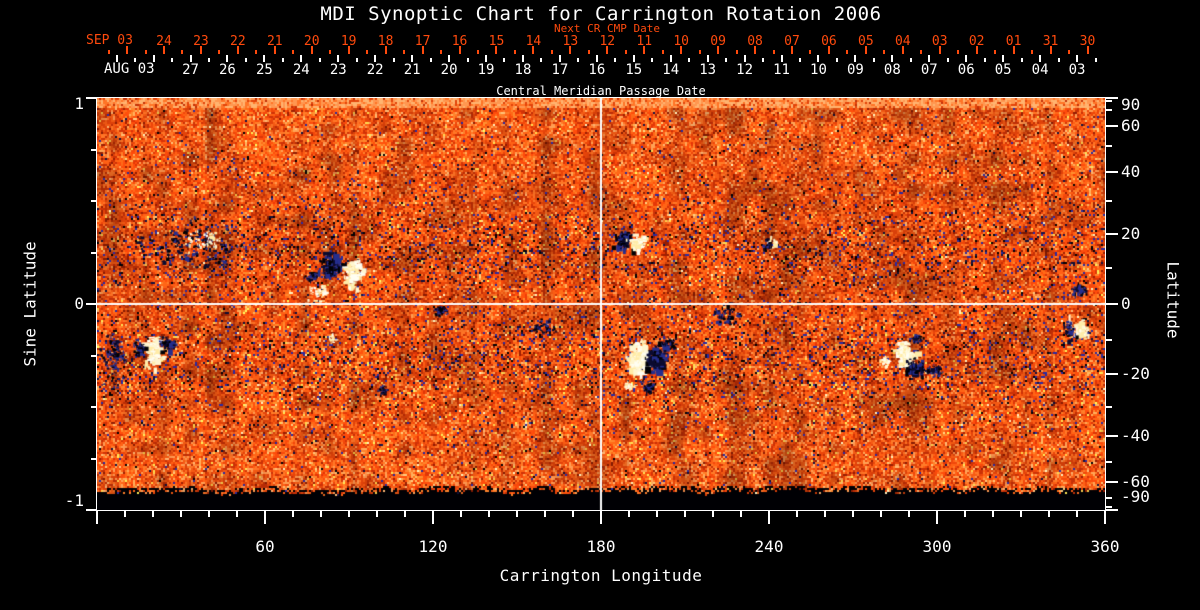  I want to click on next-cr-day-label: 17, so click(422, 41).